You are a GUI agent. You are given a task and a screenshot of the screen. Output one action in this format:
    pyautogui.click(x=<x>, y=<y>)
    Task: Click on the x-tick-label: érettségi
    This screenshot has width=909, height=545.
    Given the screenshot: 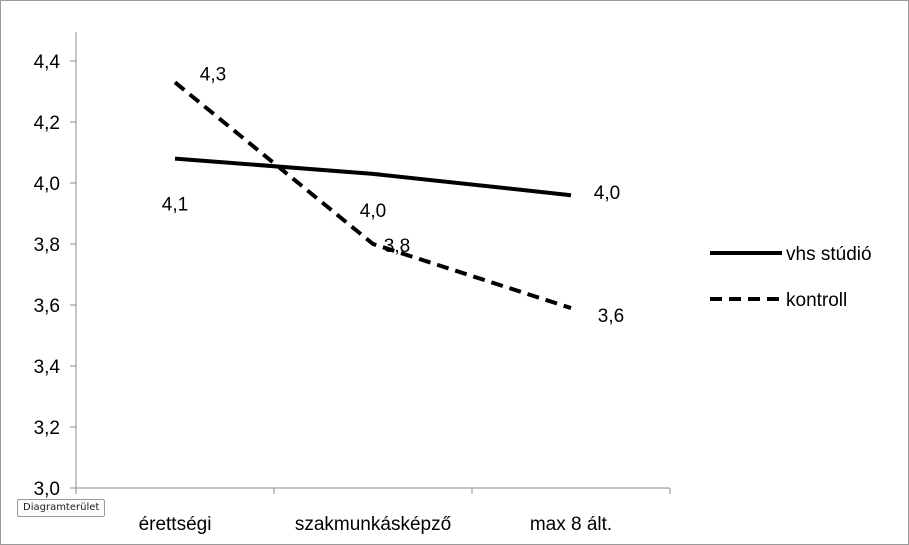 What is the action you would take?
    pyautogui.click(x=175, y=524)
    